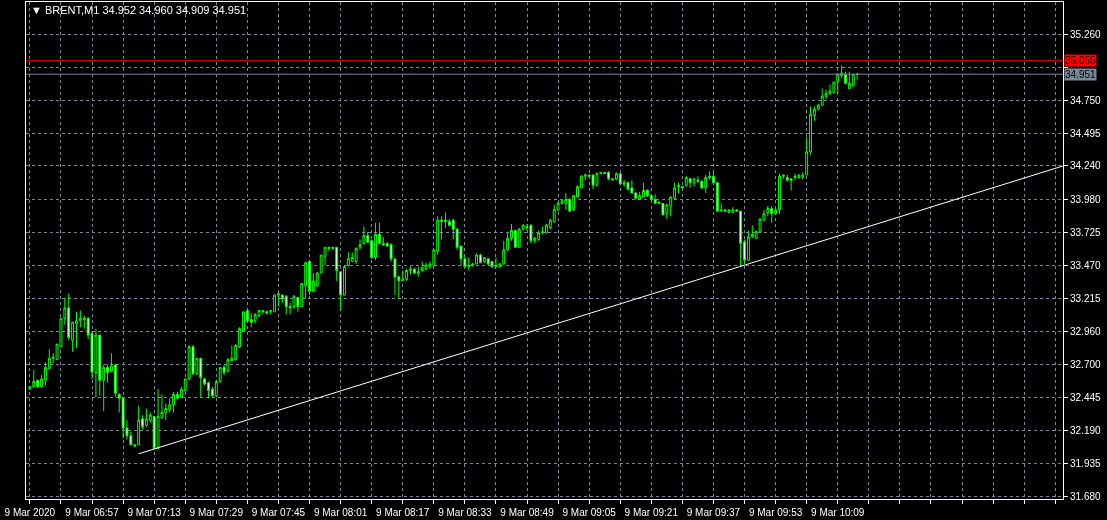 The height and width of the screenshot is (520, 1107). Describe the element at coordinates (465, 512) in the screenshot. I see `x-tick-label: 9 Mar 08:33` at that location.